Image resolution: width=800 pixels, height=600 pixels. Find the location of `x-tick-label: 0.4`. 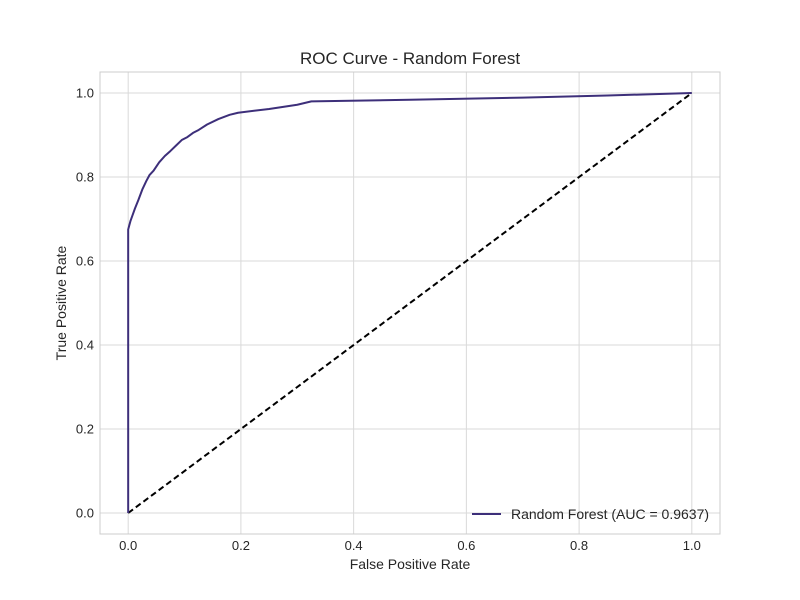

x-tick-label: 0.4 is located at coordinates (354, 545).